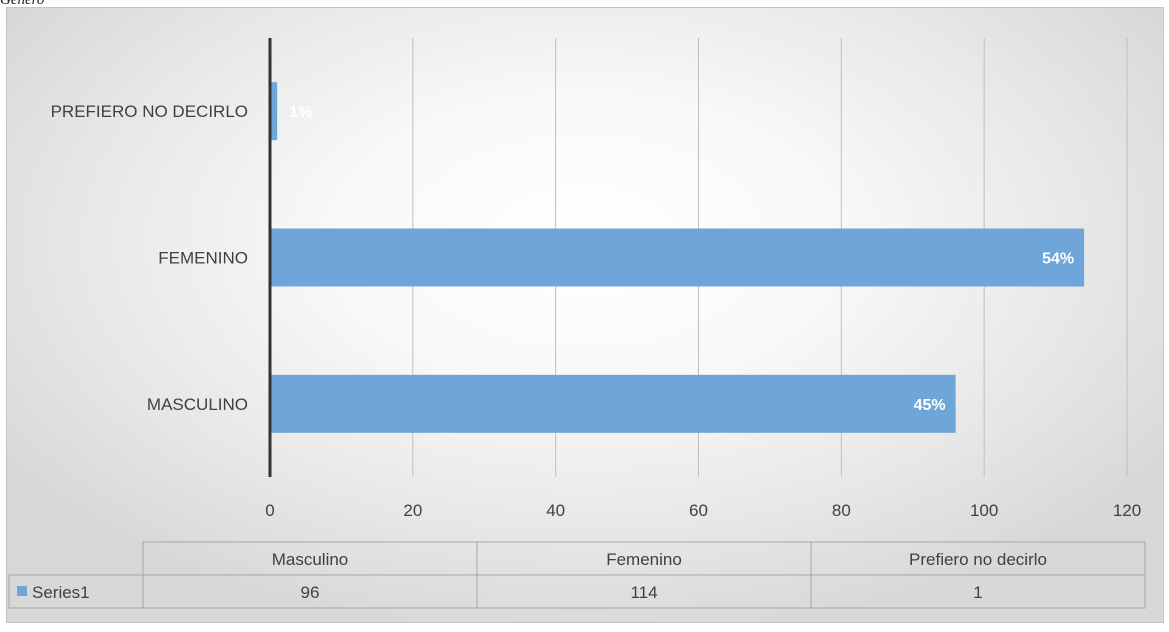 The width and height of the screenshot is (1169, 632). Describe the element at coordinates (203, 258) in the screenshot. I see `category-label: FEMENINO` at that location.